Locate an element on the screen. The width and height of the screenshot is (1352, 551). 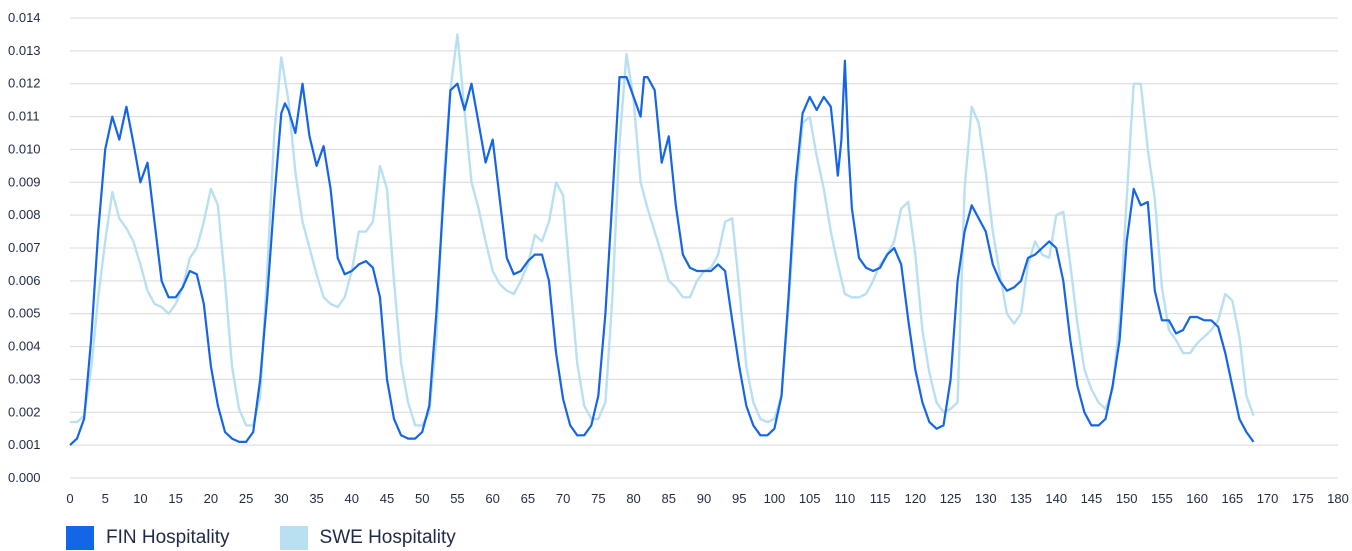
x-tick-label: 115 is located at coordinates (880, 498).